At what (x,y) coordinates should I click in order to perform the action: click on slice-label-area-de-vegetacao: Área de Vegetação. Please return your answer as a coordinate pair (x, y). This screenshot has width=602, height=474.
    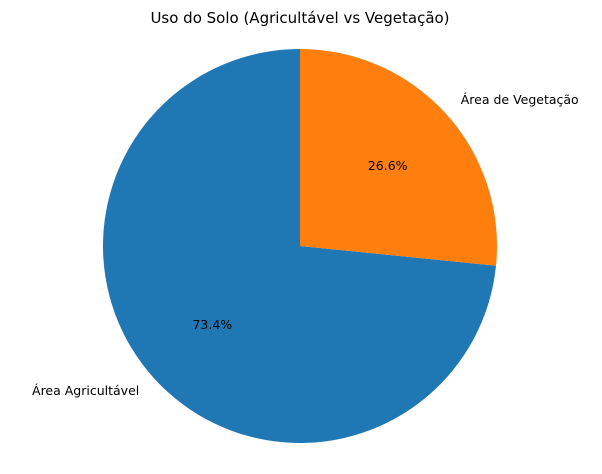
    Looking at the image, I should click on (520, 99).